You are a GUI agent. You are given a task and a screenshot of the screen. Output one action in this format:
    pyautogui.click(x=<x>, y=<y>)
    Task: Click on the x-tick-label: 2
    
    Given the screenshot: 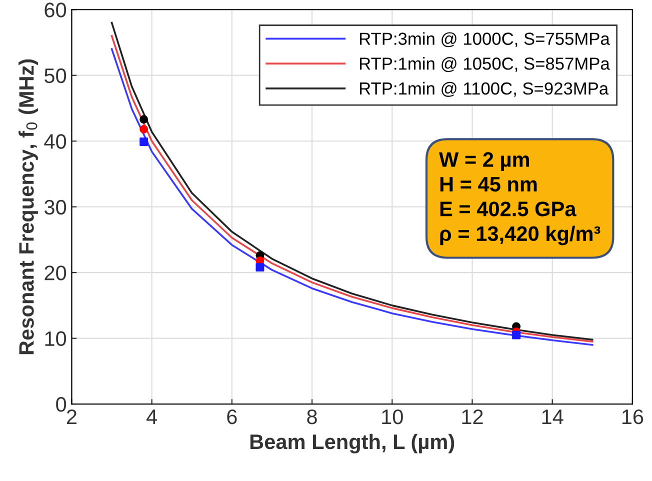 What is the action you would take?
    pyautogui.click(x=71, y=416)
    